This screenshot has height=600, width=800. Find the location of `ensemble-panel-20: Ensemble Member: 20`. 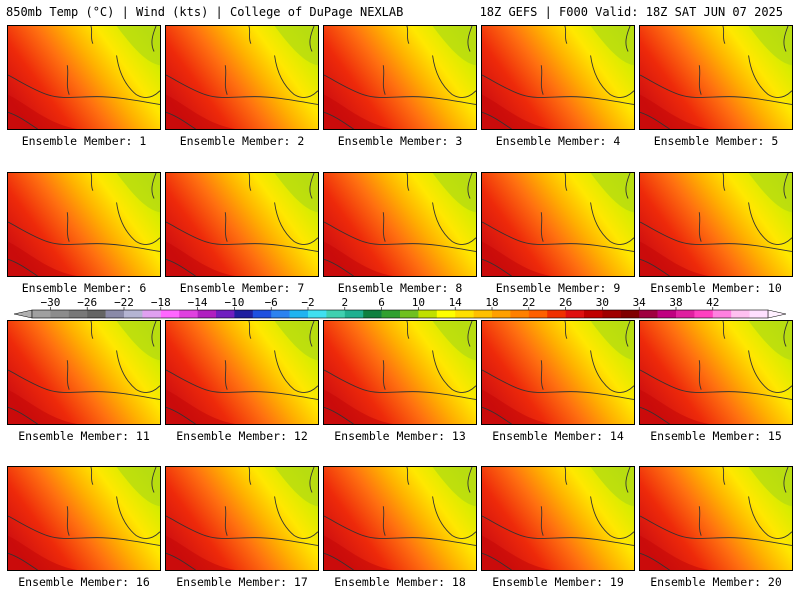

ensemble-panel-20: Ensemble Member: 20 is located at coordinates (716, 527).